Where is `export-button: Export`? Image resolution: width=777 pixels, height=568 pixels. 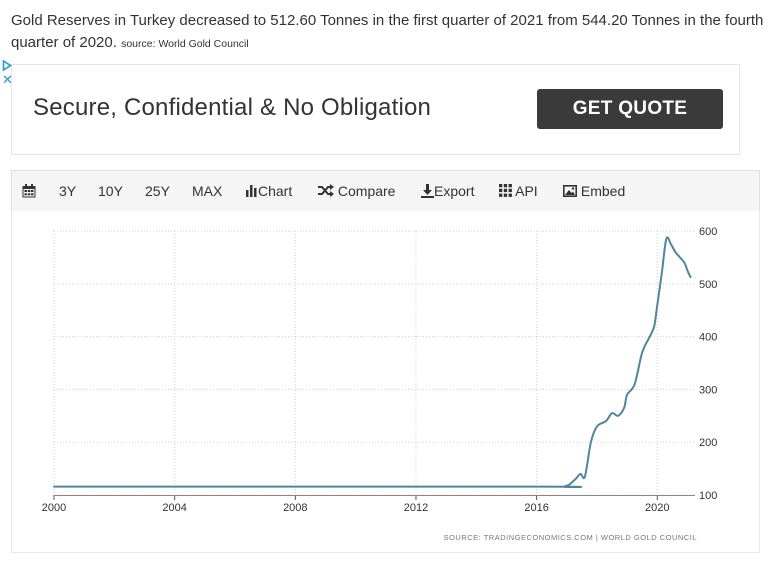 export-button: Export is located at coordinates (447, 191).